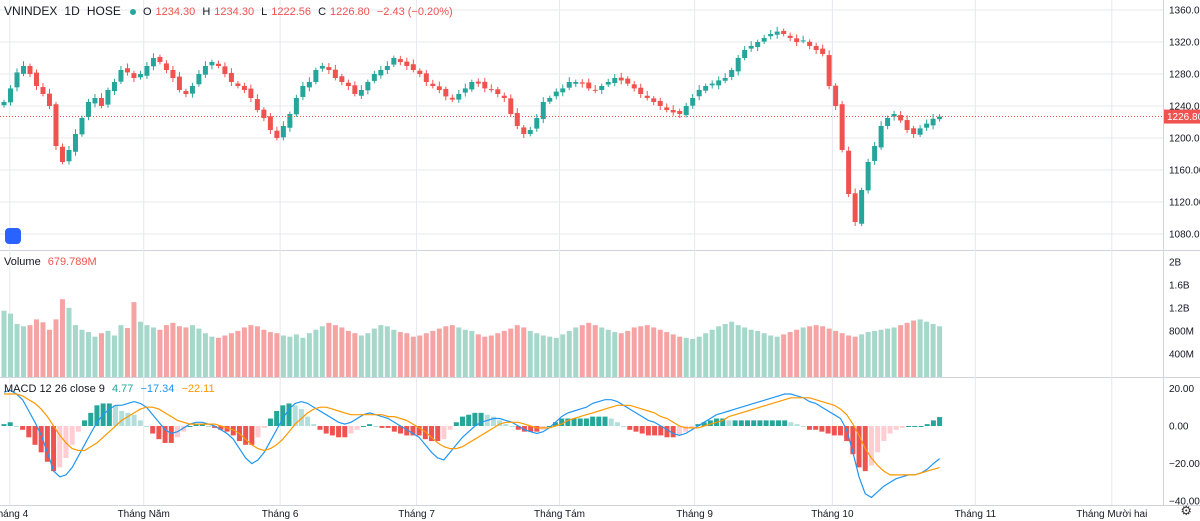  Describe the element at coordinates (31, 11) in the screenshot. I see `symbol-name: VNINDEX` at that location.